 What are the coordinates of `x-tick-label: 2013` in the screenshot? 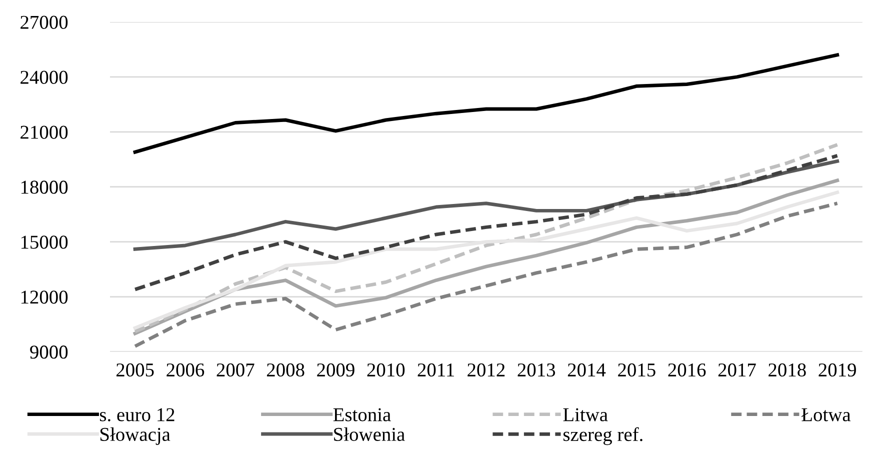 It's located at (537, 370).